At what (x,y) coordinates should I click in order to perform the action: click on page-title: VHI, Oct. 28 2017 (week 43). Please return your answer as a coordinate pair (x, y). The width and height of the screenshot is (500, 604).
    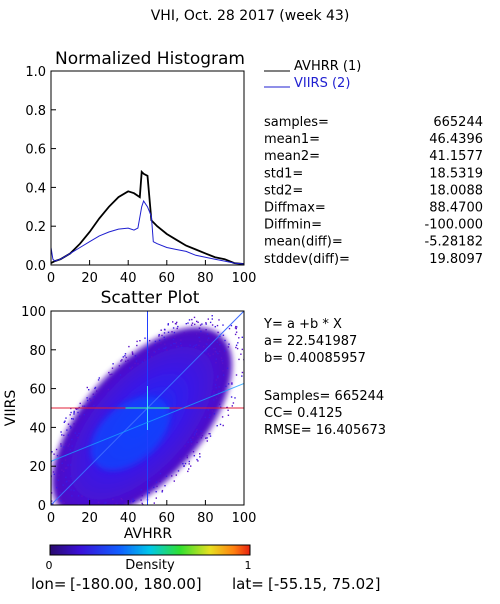
    Looking at the image, I should click on (250, 16).